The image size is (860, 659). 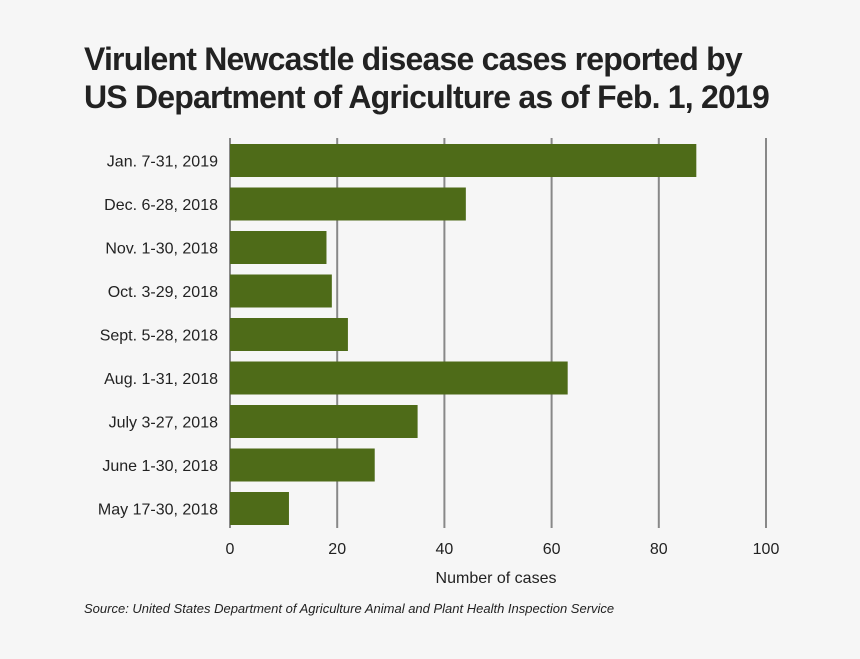 What do you see at coordinates (161, 249) in the screenshot?
I see `category-label: Nov. 1-30, 2018` at bounding box center [161, 249].